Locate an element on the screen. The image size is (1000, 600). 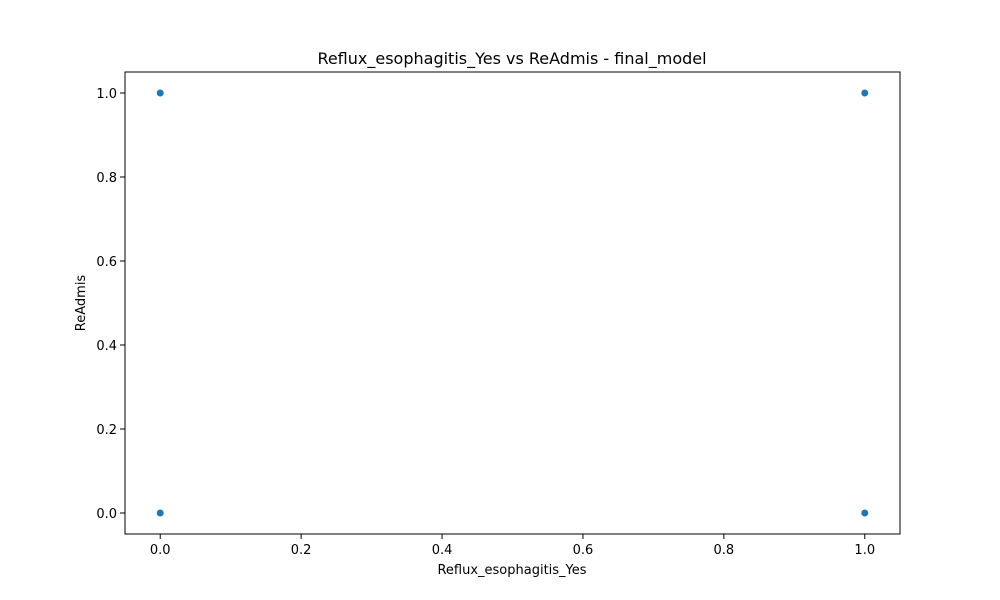
y-tick-label: 1.0 is located at coordinates (106, 94).